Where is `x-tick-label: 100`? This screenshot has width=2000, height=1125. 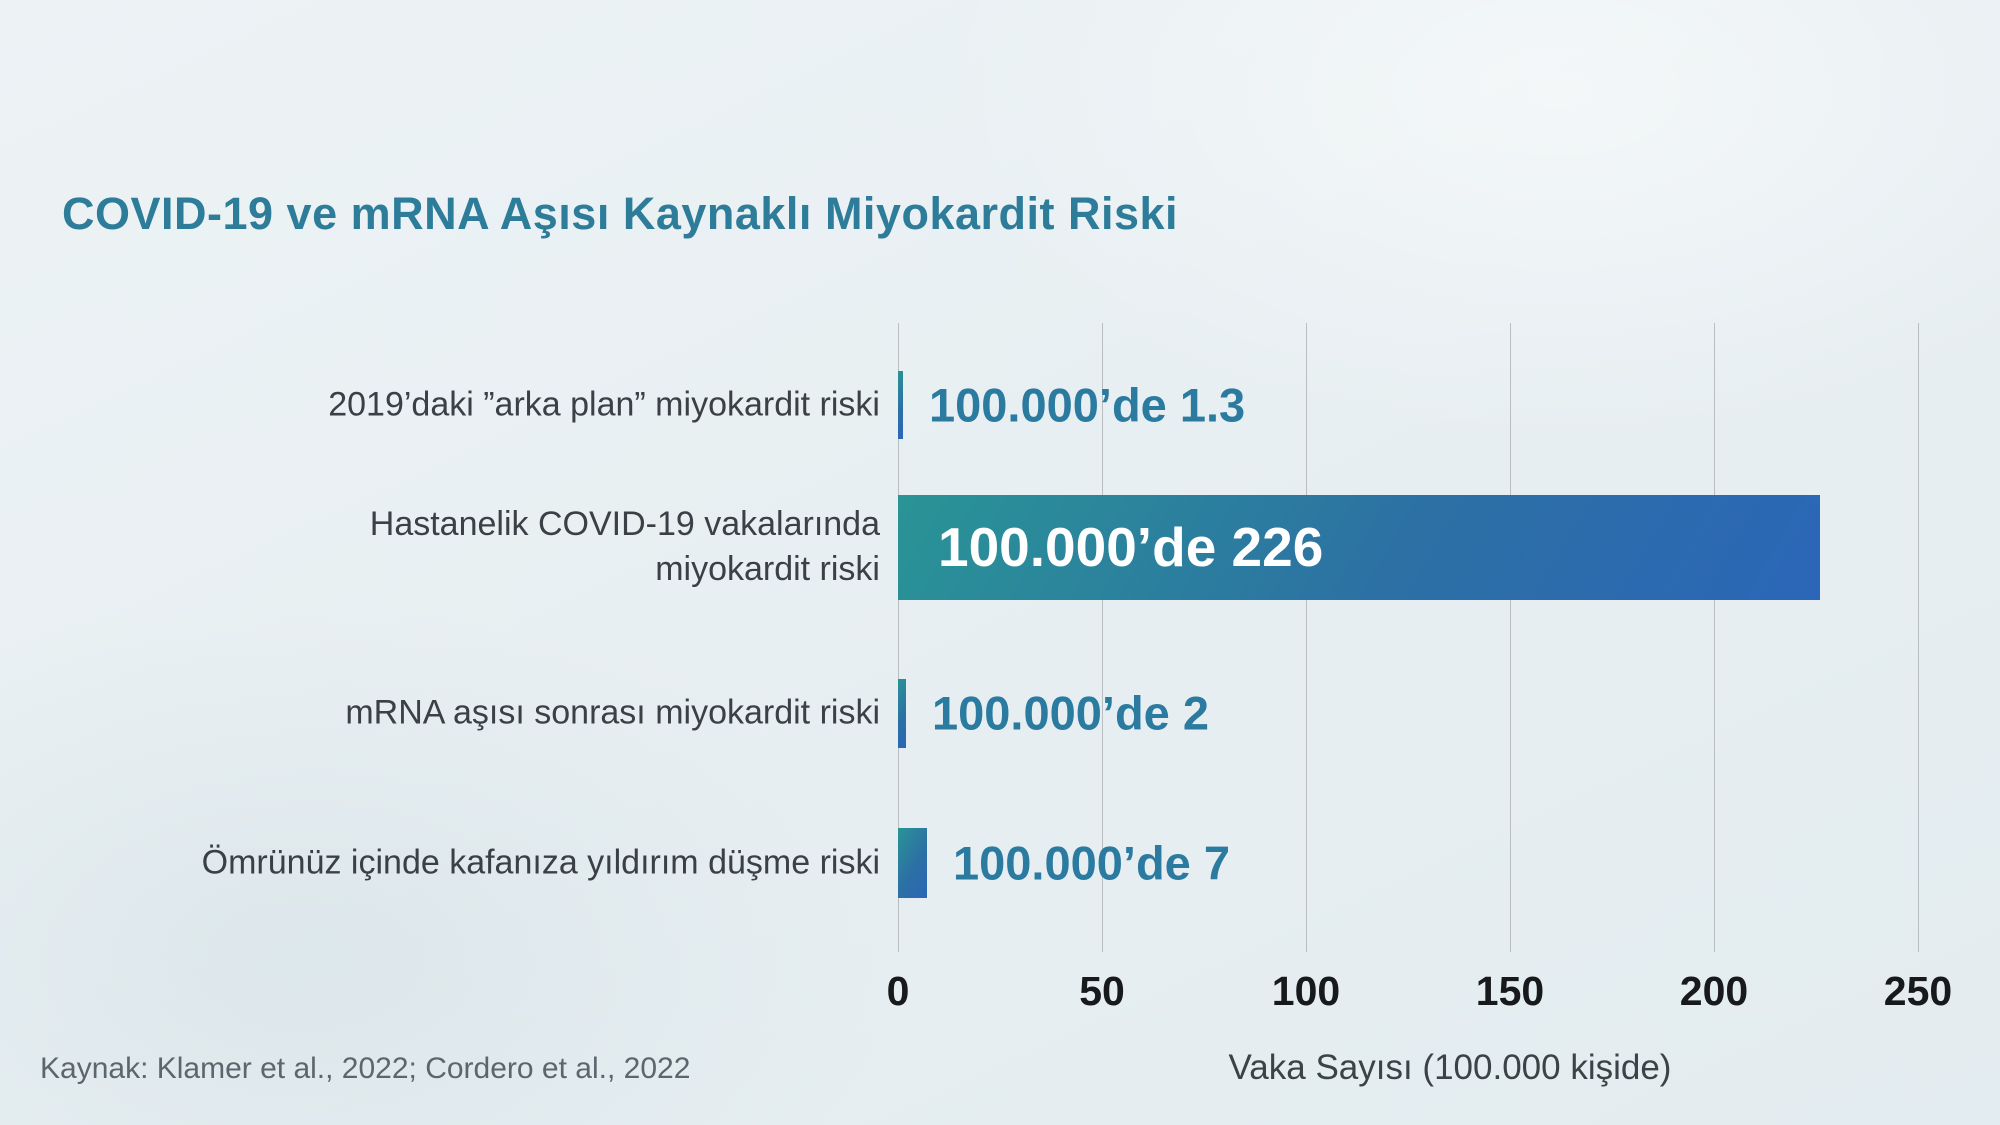 x-tick-label: 100 is located at coordinates (1306, 991).